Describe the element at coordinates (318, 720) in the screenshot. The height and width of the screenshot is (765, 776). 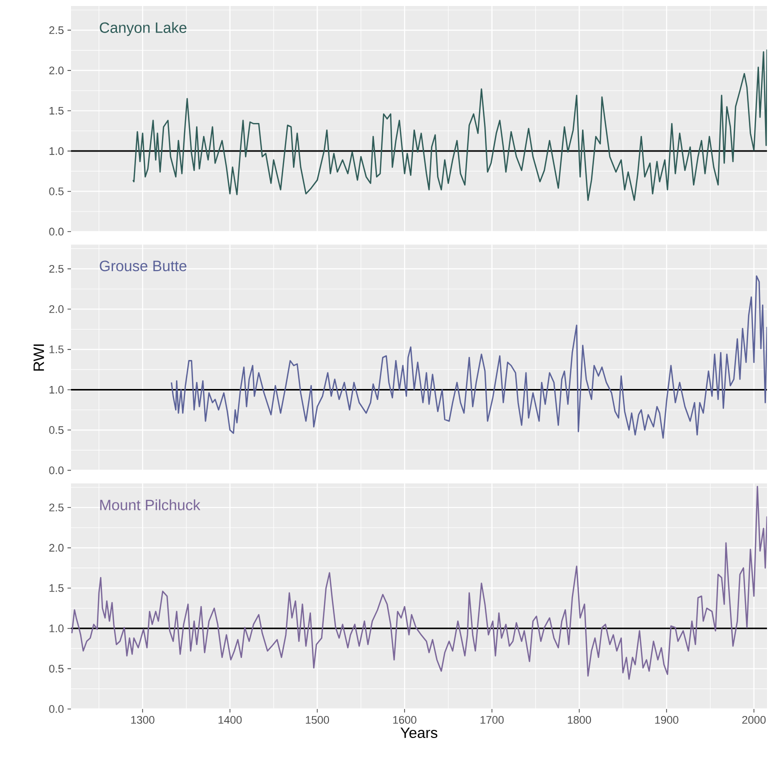
I see `x-tick-label: 1500` at that location.